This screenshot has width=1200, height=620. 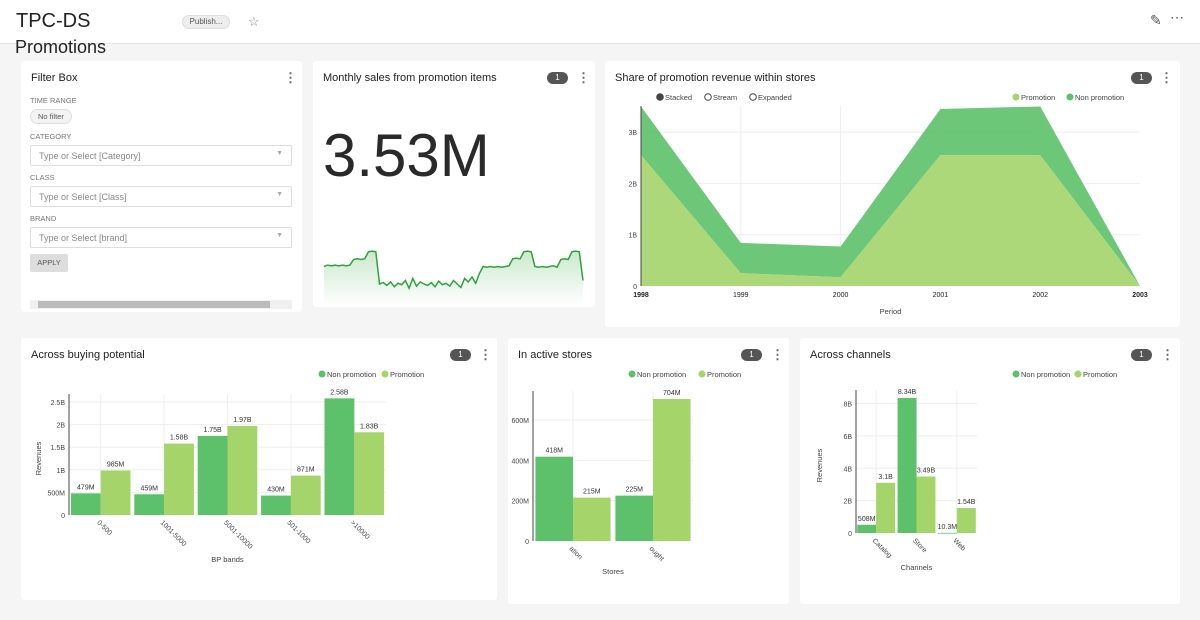 I want to click on x-tick-label: 1001-5000, so click(x=173, y=533).